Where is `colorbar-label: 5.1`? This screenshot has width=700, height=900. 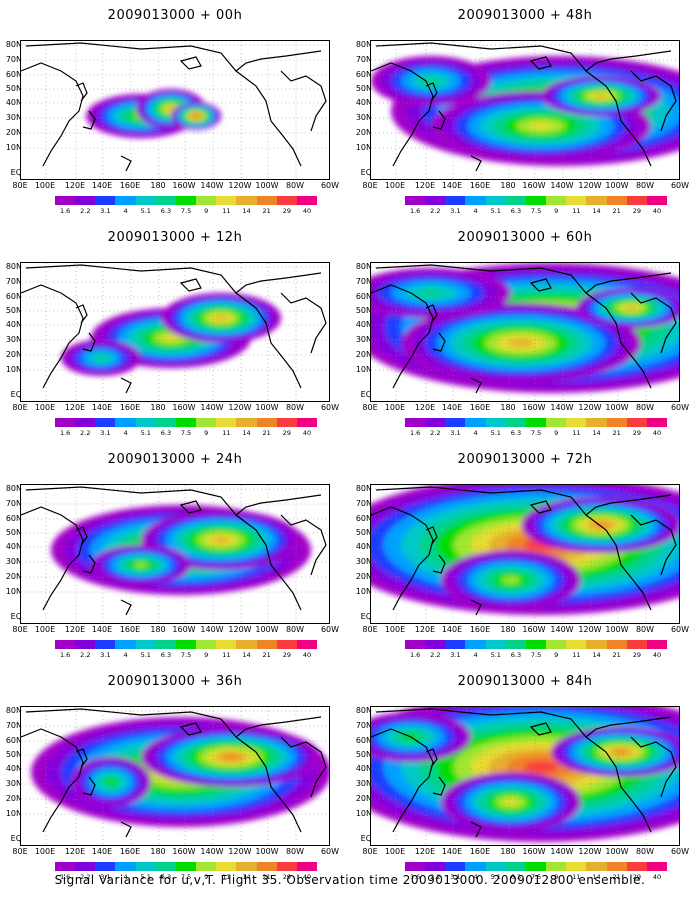 colorbar-label: 5.1 is located at coordinates (495, 433).